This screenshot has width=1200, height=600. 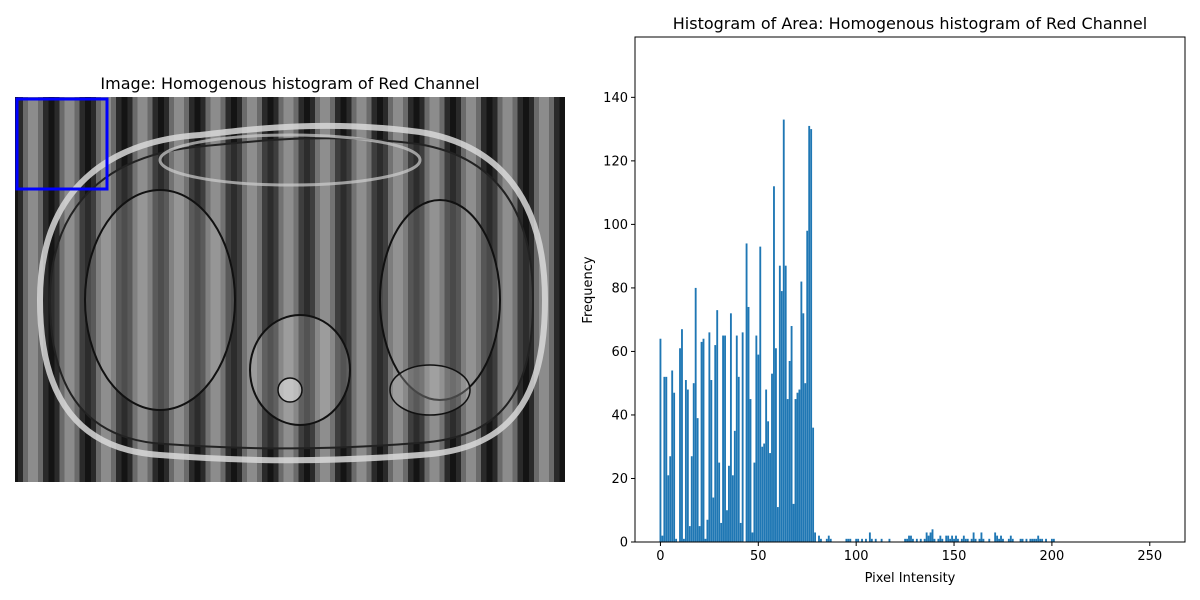 I want to click on y-tick-label: 100, so click(x=615, y=225).